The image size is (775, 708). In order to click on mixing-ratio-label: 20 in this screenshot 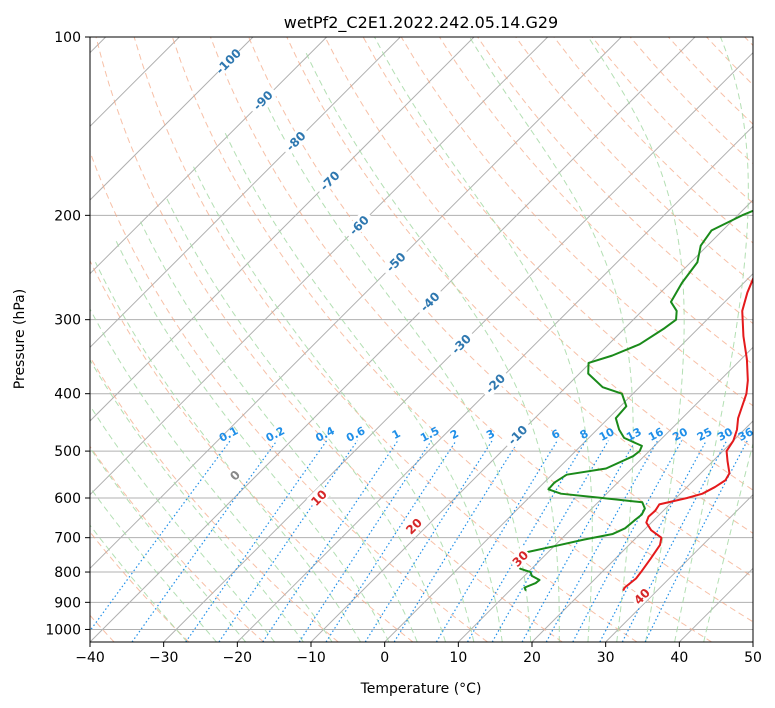, I will do `click(680, 434)`.